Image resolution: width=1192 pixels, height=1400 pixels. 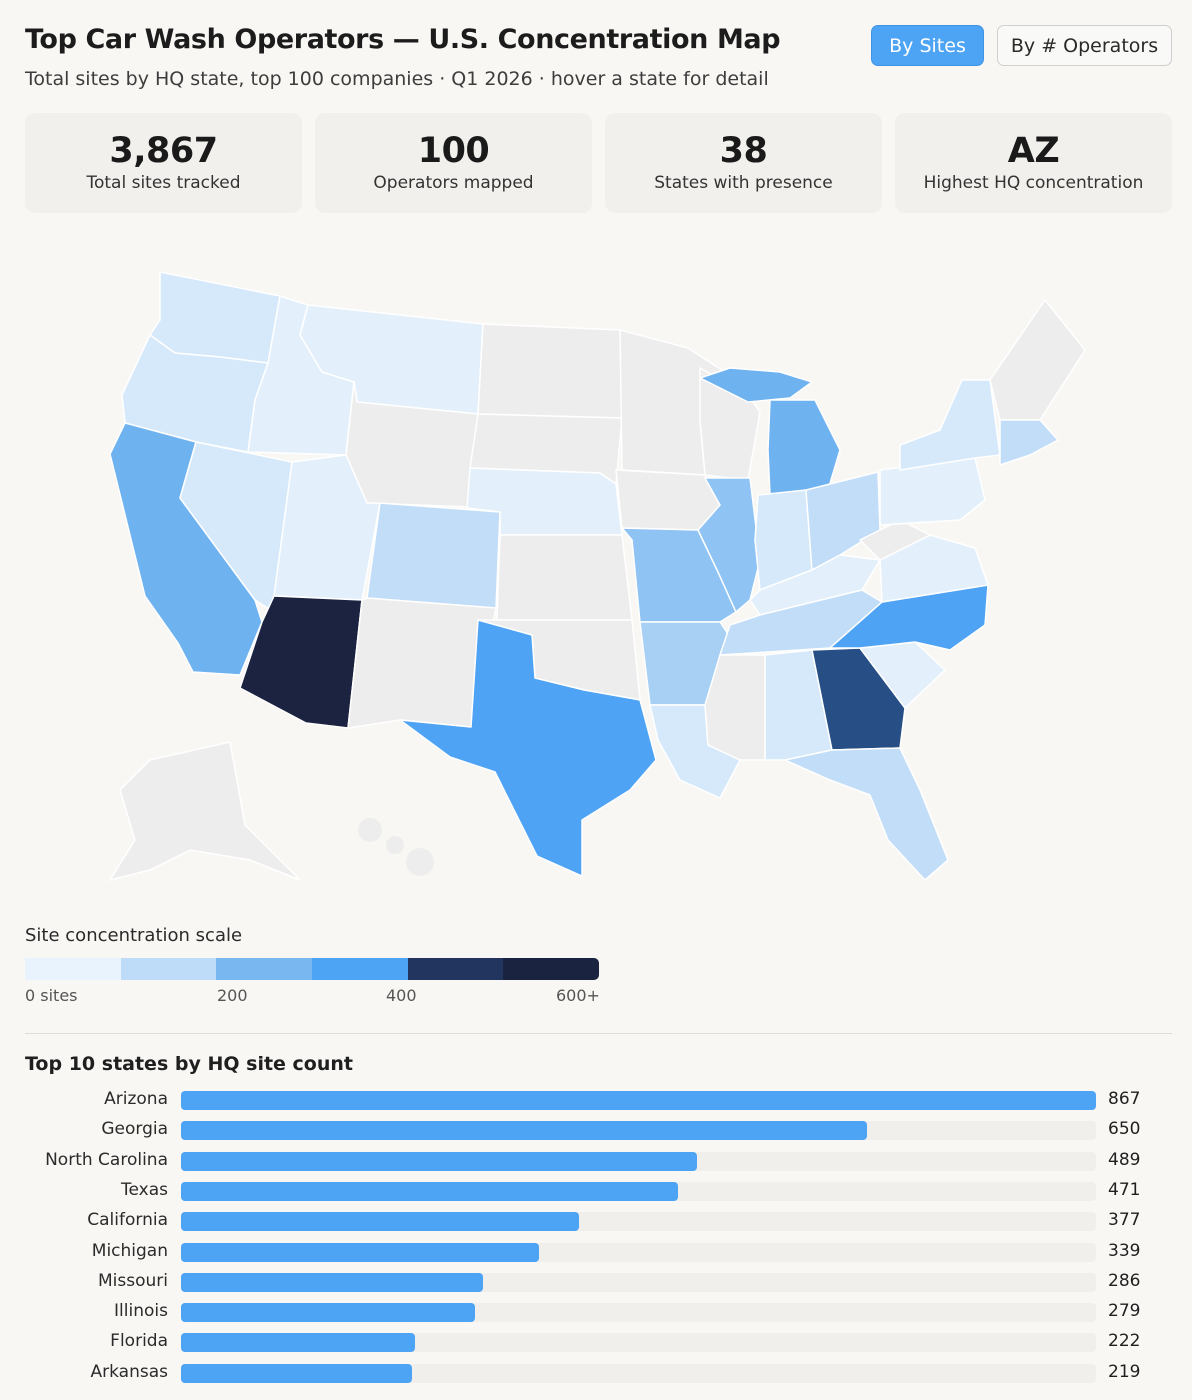 I want to click on bar-label: North Carolina, so click(x=106, y=1159).